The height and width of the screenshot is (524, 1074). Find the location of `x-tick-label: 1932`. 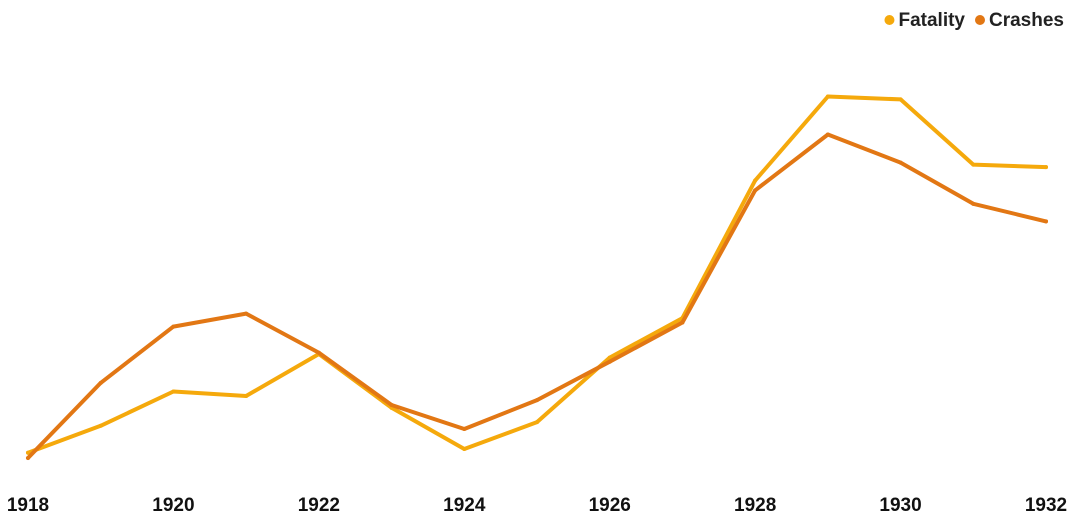

x-tick-label: 1932 is located at coordinates (1046, 505).